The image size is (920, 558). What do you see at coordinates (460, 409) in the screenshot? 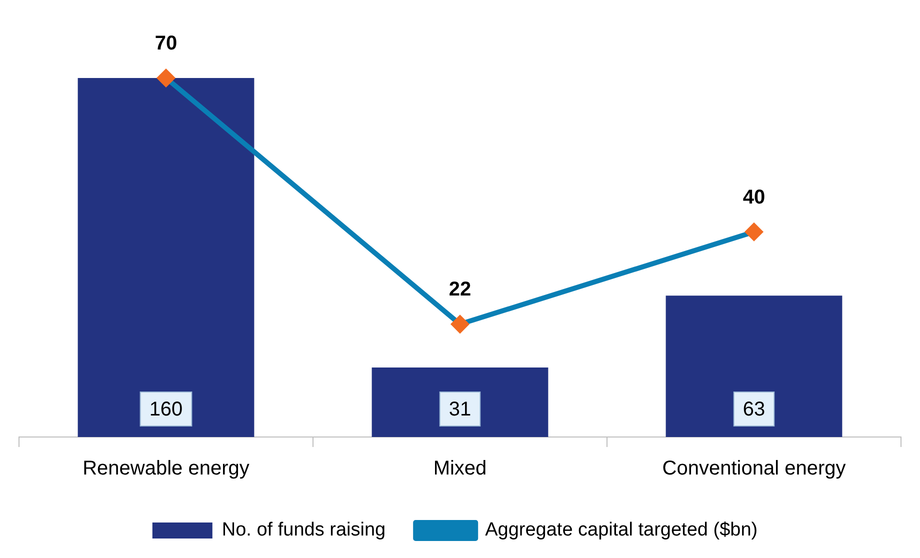
I see `data-label: 31` at bounding box center [460, 409].